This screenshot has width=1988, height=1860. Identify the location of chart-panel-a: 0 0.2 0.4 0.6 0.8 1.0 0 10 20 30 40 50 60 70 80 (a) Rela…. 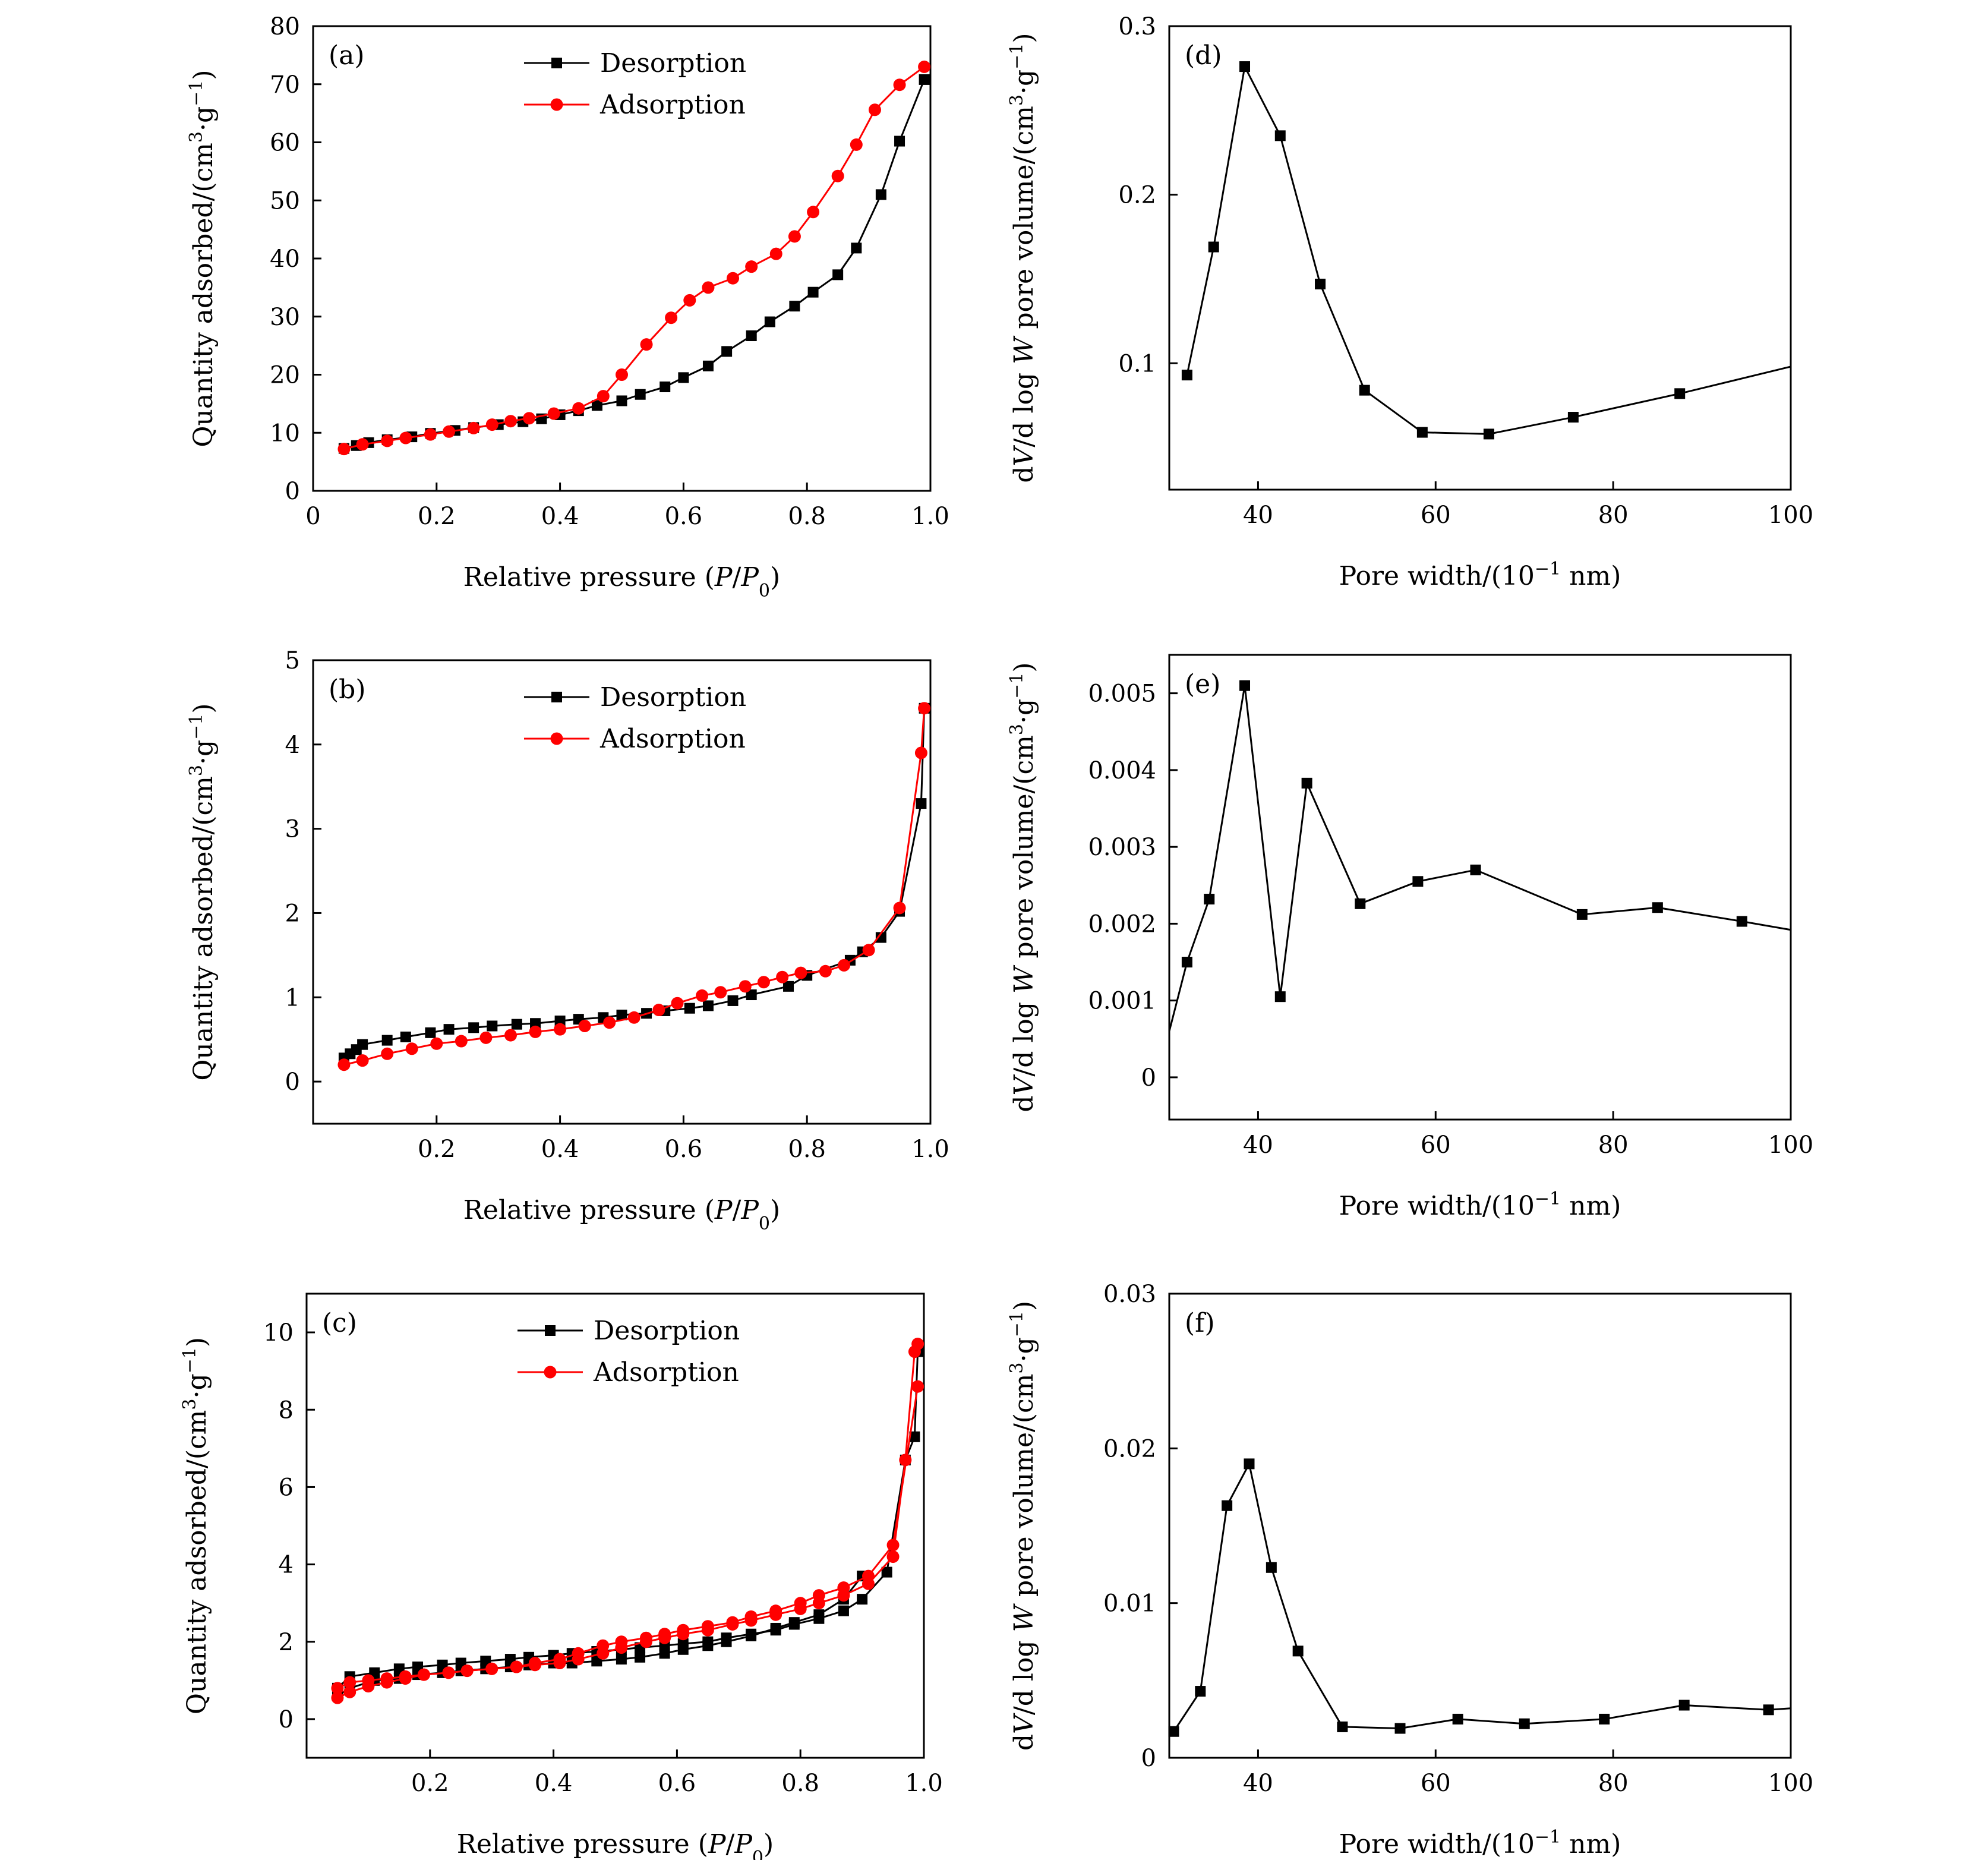
(567, 307).